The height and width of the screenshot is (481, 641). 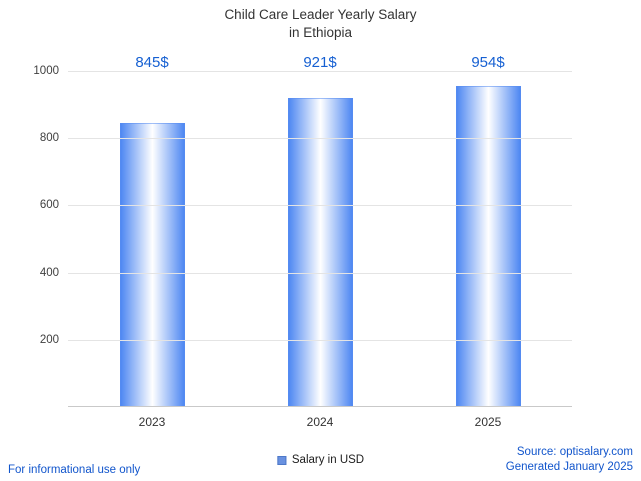 I want to click on x-axis-line, so click(x=320, y=406).